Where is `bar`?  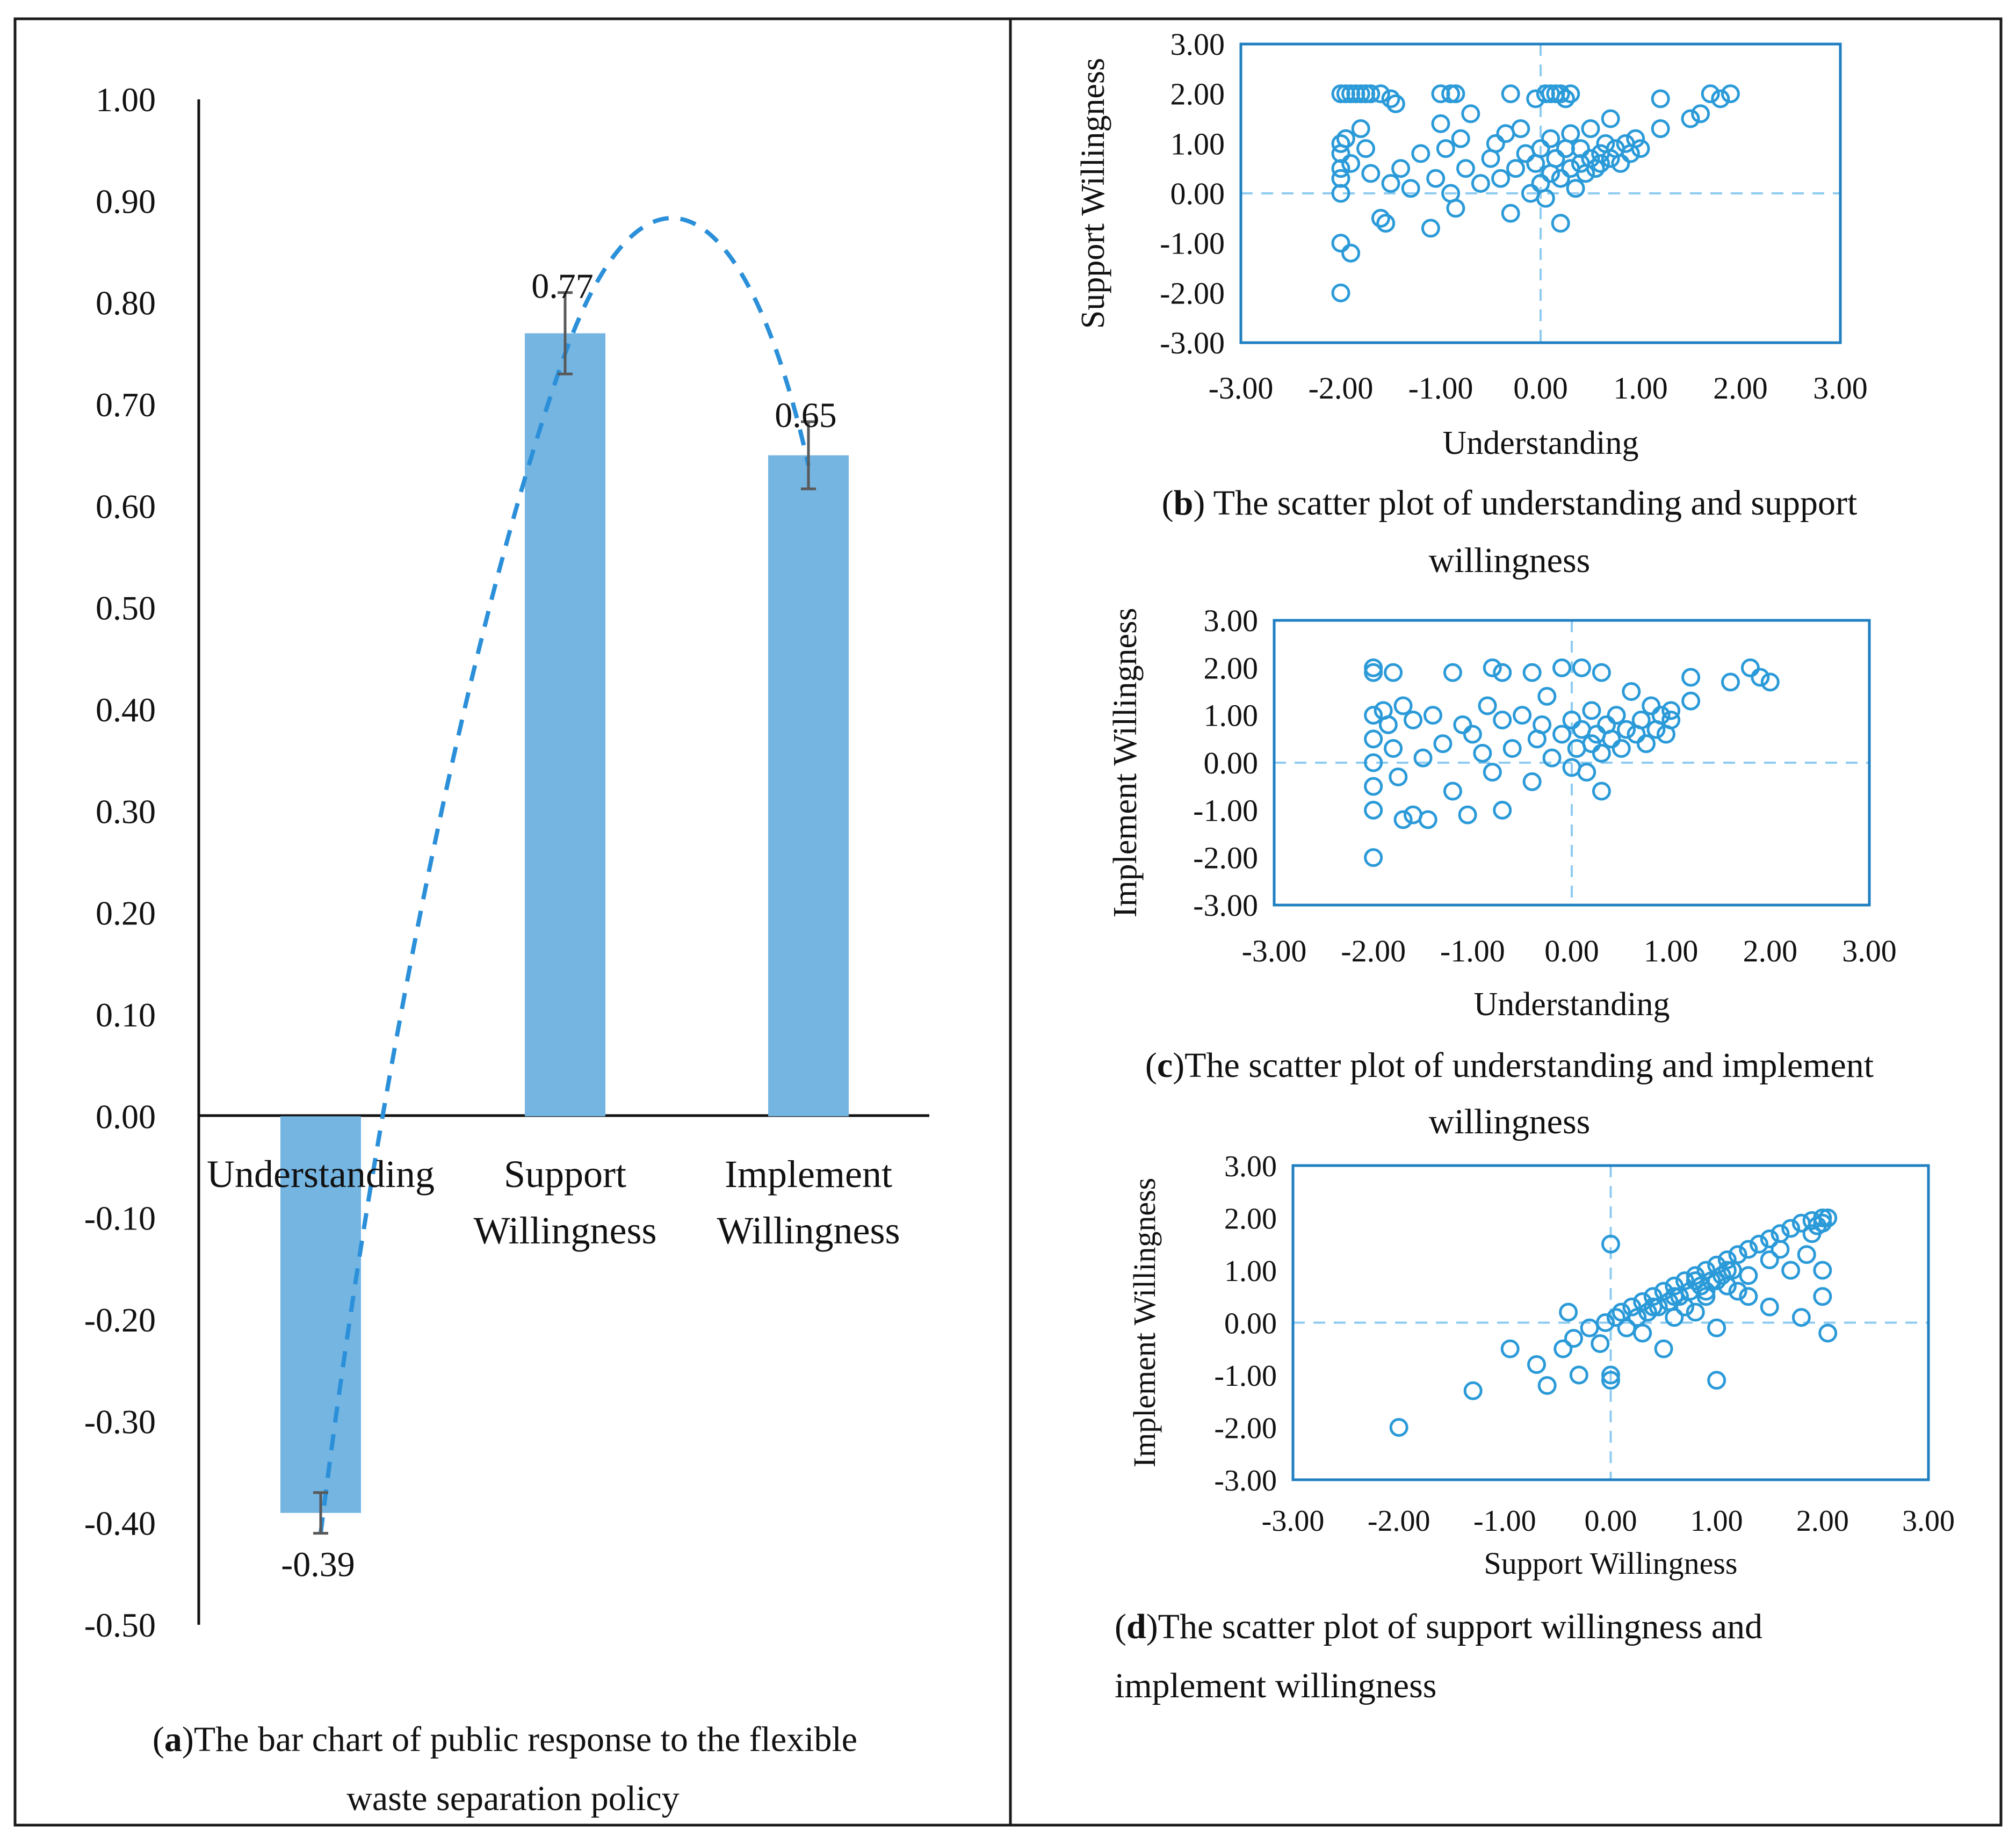
bar is located at coordinates (320, 1315).